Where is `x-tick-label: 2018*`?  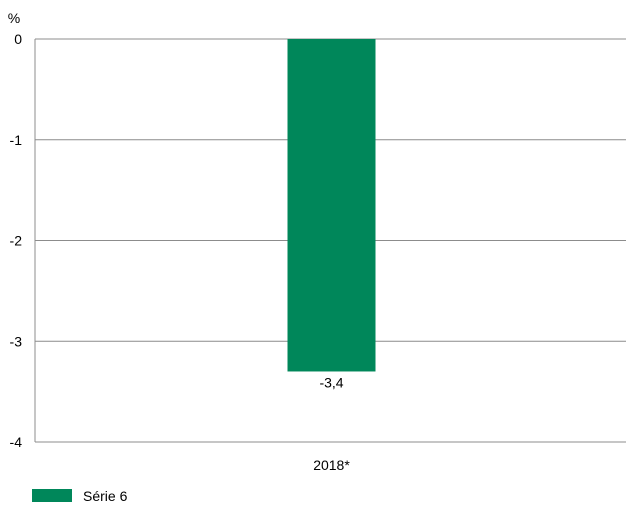 x-tick-label: 2018* is located at coordinates (331, 465).